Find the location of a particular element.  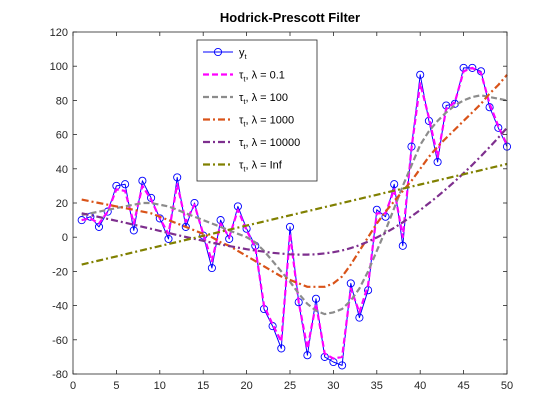

legend-label-2: τt, λ = 100 is located at coordinates (263, 99).